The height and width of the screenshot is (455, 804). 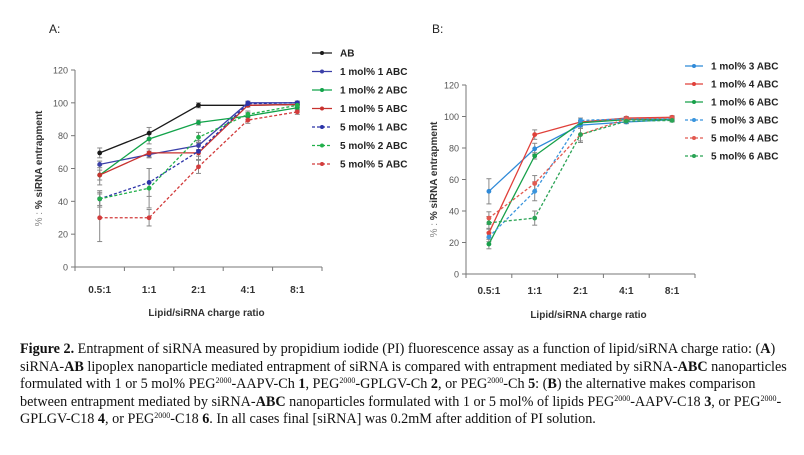 What do you see at coordinates (322, 384) in the screenshot?
I see `caption-segment: , PEG` at bounding box center [322, 384].